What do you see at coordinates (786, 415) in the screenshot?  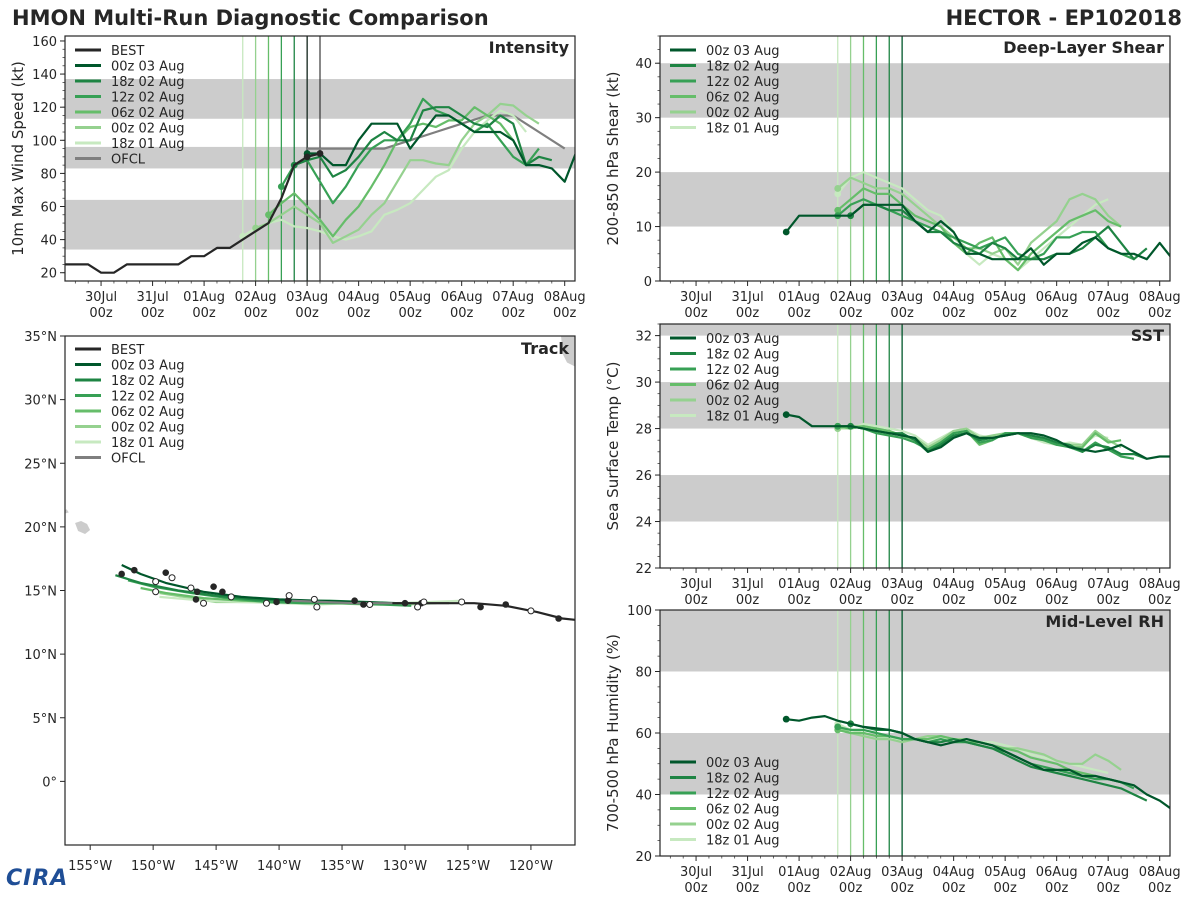 I see `sst-init-marker-00z-03-aug` at bounding box center [786, 415].